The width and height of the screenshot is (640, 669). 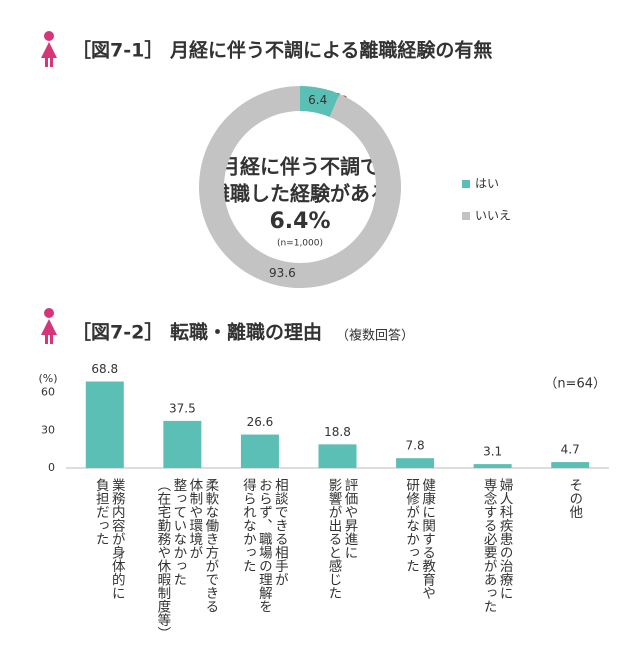 What do you see at coordinates (300, 244) in the screenshot?
I see `center-note: (n=1,000)` at bounding box center [300, 244].